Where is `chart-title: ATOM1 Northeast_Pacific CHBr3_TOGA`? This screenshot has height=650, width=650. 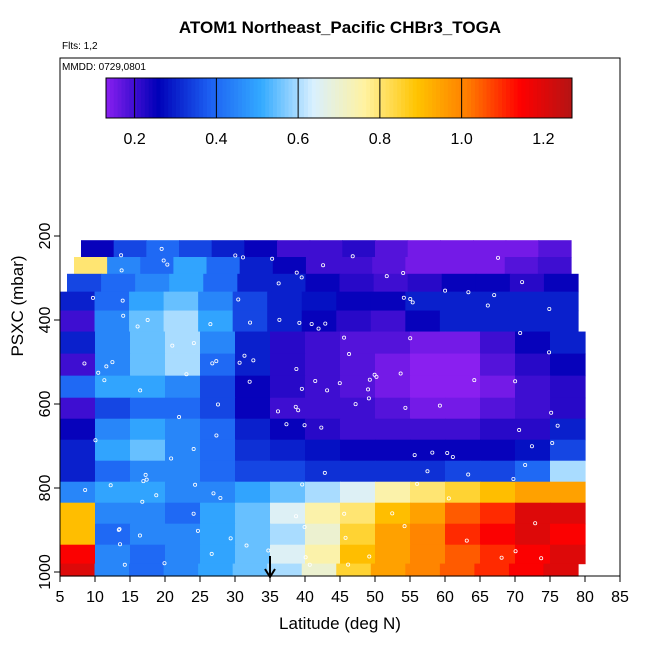
chart-title: ATOM1 Northeast_Pacific CHBr3_TOGA is located at coordinates (340, 27).